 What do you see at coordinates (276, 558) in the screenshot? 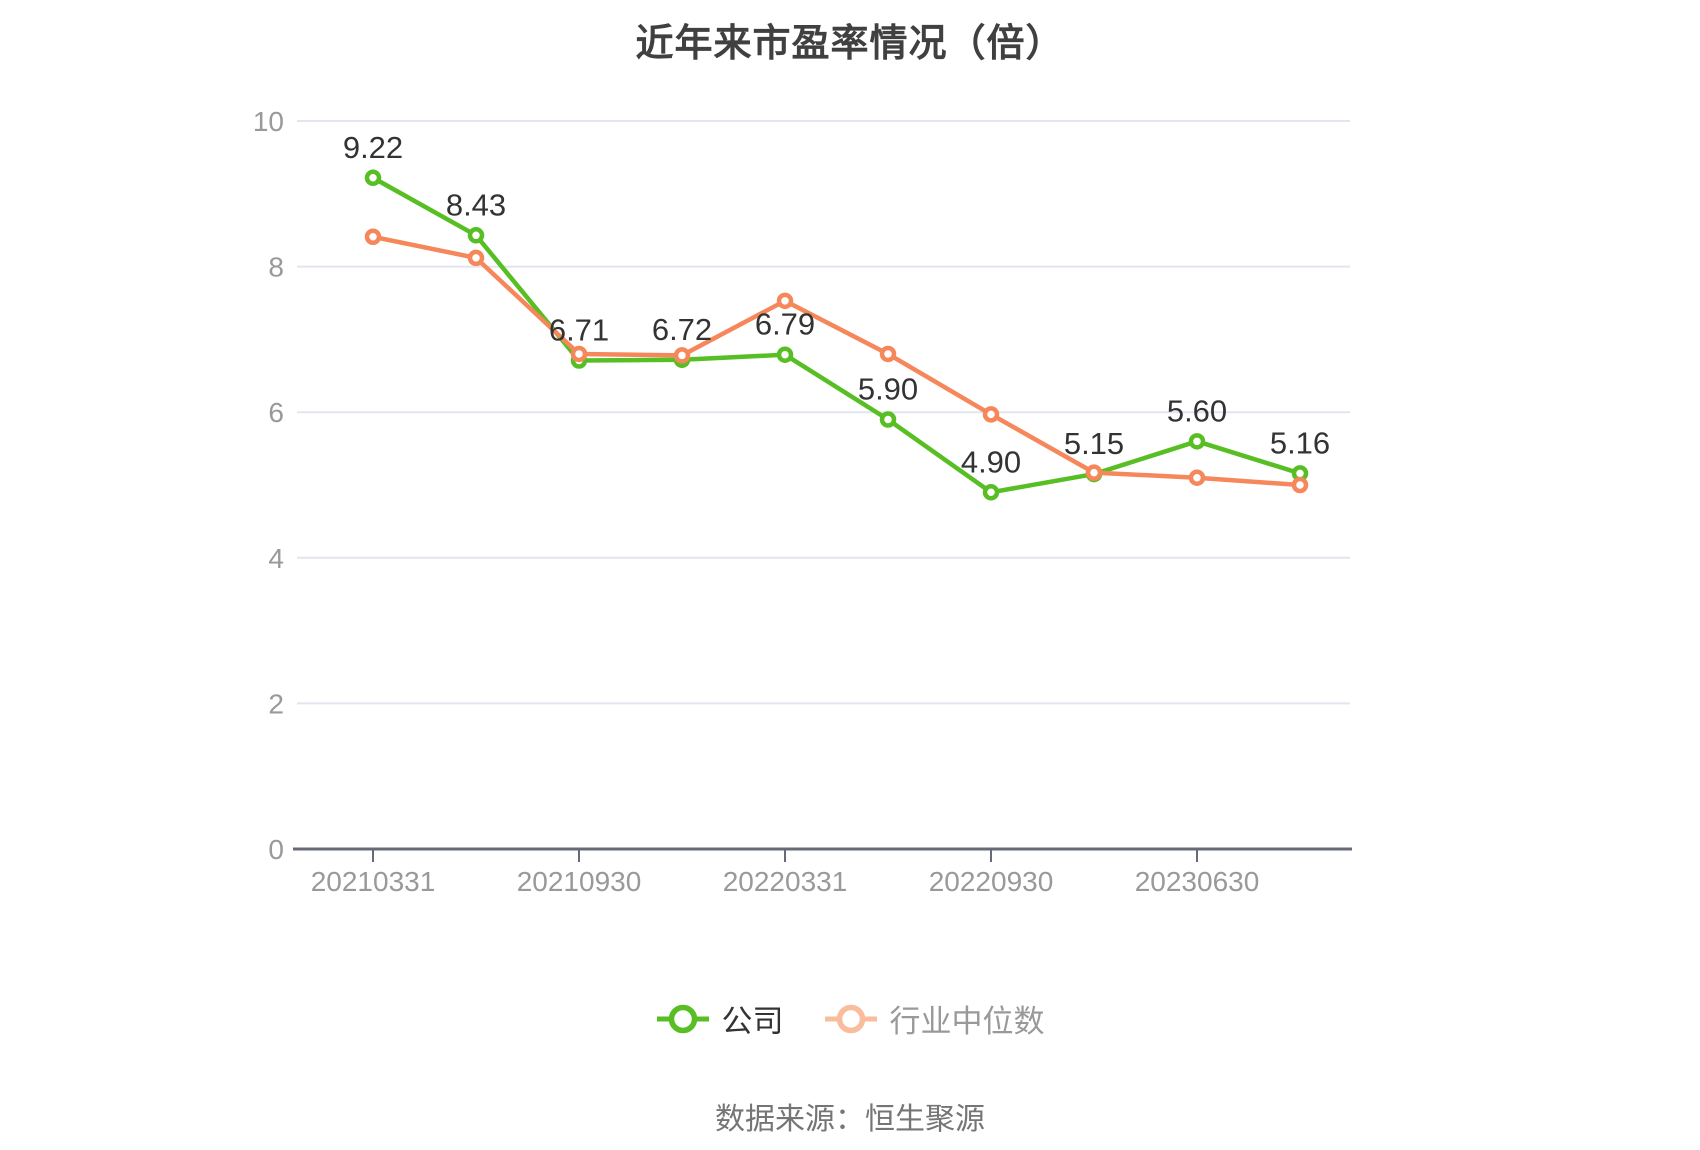
I see `y-axis-tick-label: 4` at bounding box center [276, 558].